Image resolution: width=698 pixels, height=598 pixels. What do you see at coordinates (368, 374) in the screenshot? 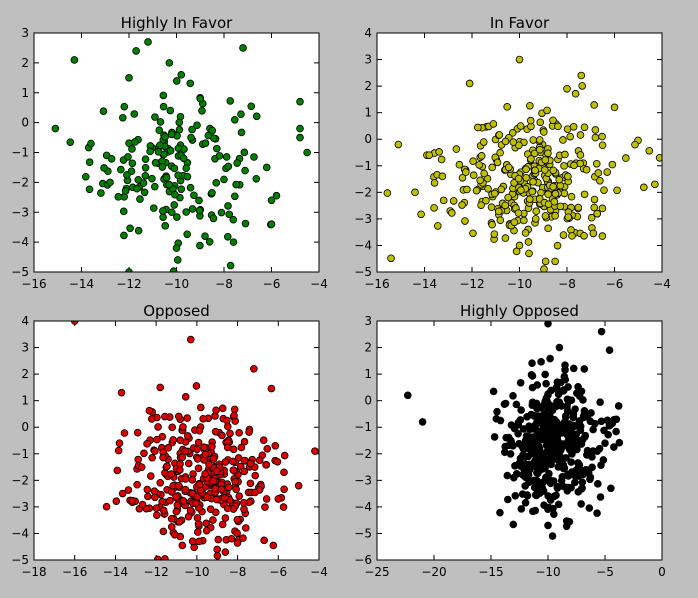
I see `y-tick-label: 1` at bounding box center [368, 374].